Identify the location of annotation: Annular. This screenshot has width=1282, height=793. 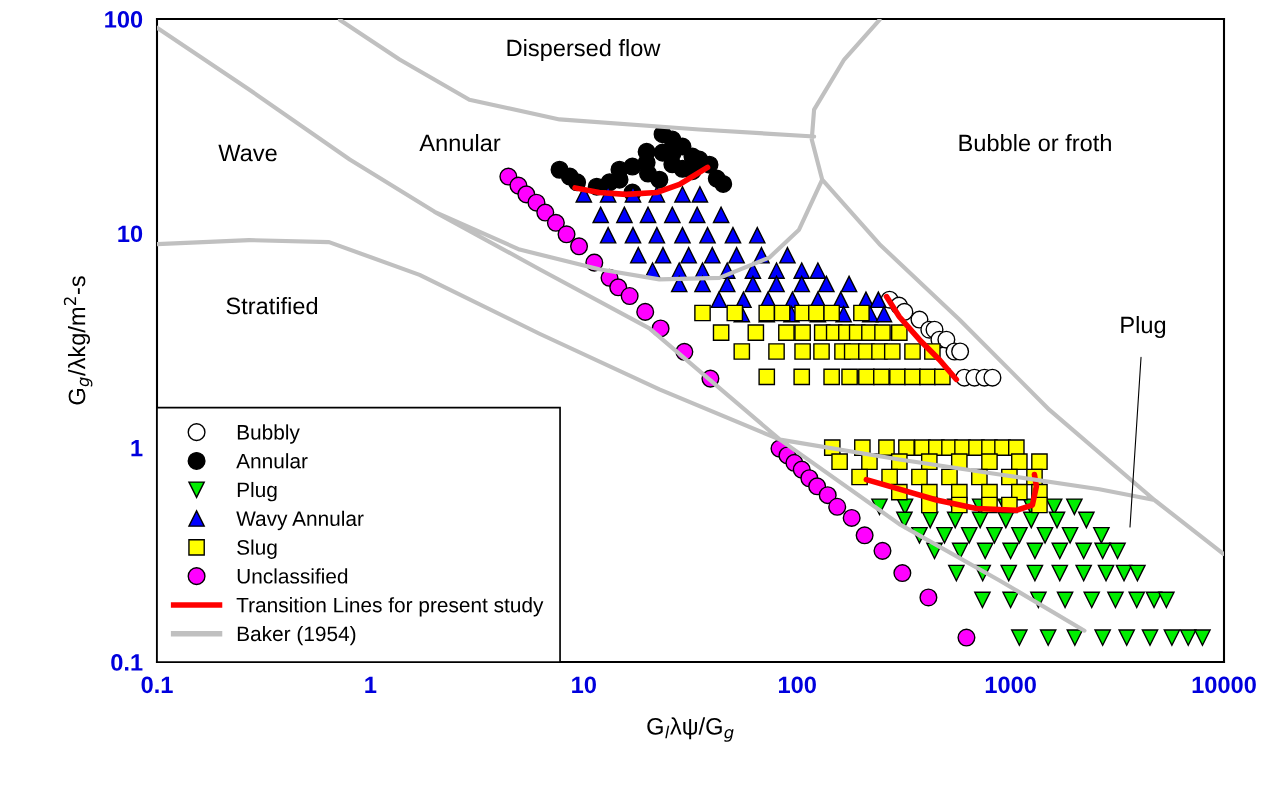
(460, 143).